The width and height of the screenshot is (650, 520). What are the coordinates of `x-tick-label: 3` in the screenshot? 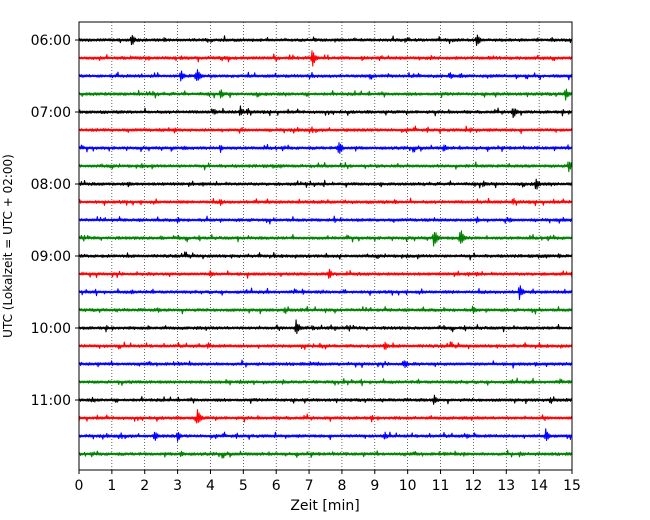 It's located at (177, 486).